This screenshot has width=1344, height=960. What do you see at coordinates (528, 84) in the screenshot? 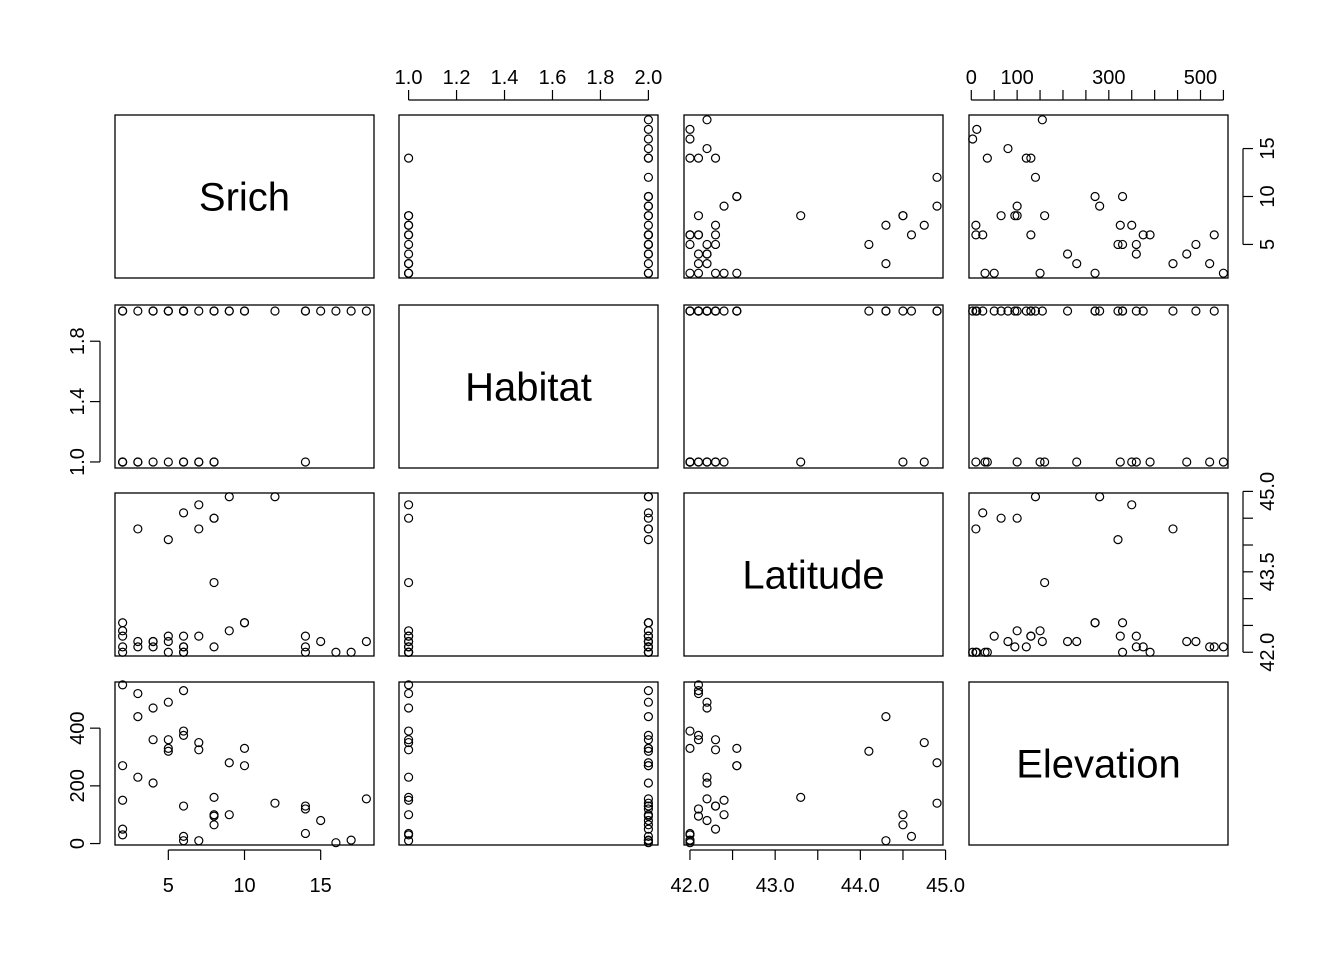
I see `top-axis-habitat: 1.0 1.2 1.4 1.6 1.8 2.0` at bounding box center [528, 84].